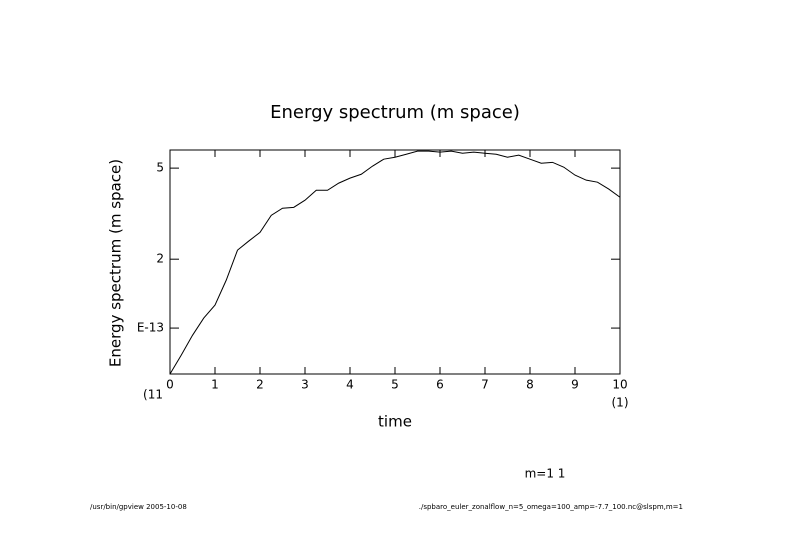 The image size is (789, 558). Describe the element at coordinates (395, 385) in the screenshot. I see `x-tick-label: 5` at that location.